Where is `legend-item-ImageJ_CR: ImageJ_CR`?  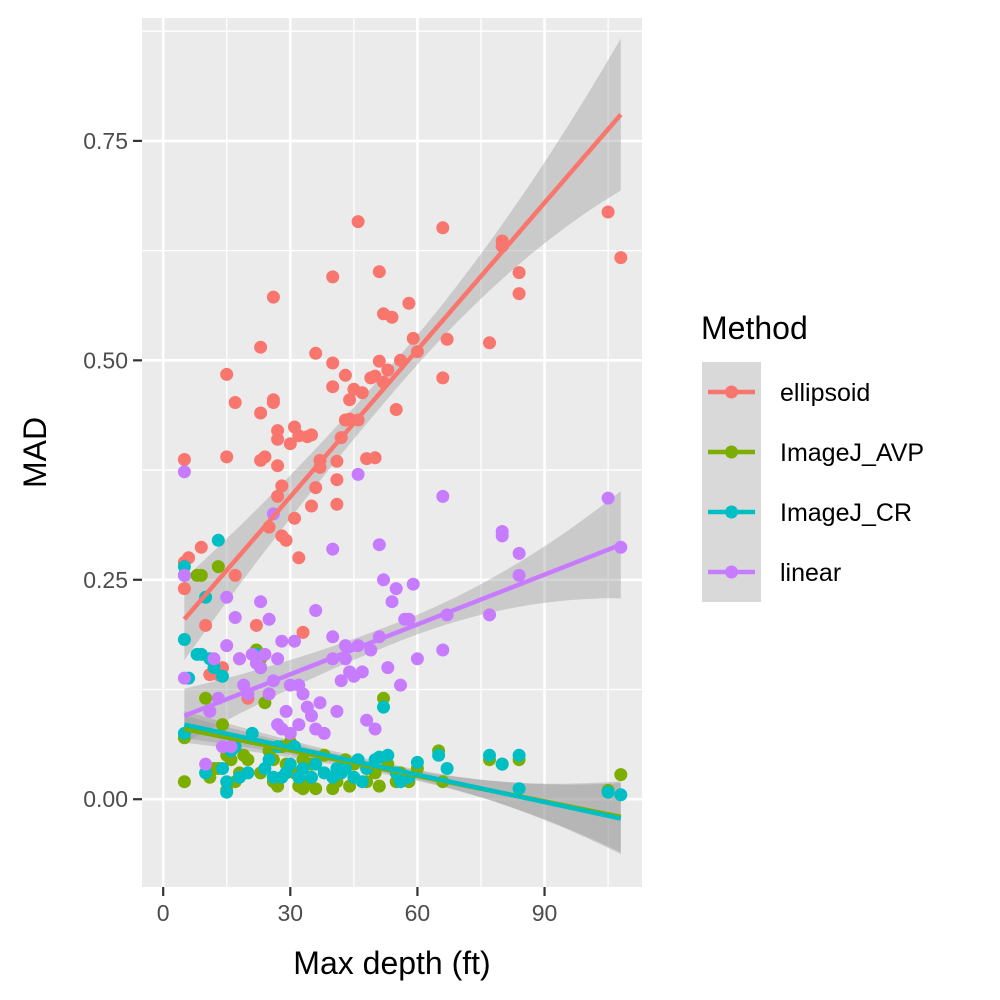
legend-item-ImageJ_CR: ImageJ_CR is located at coordinates (807, 512).